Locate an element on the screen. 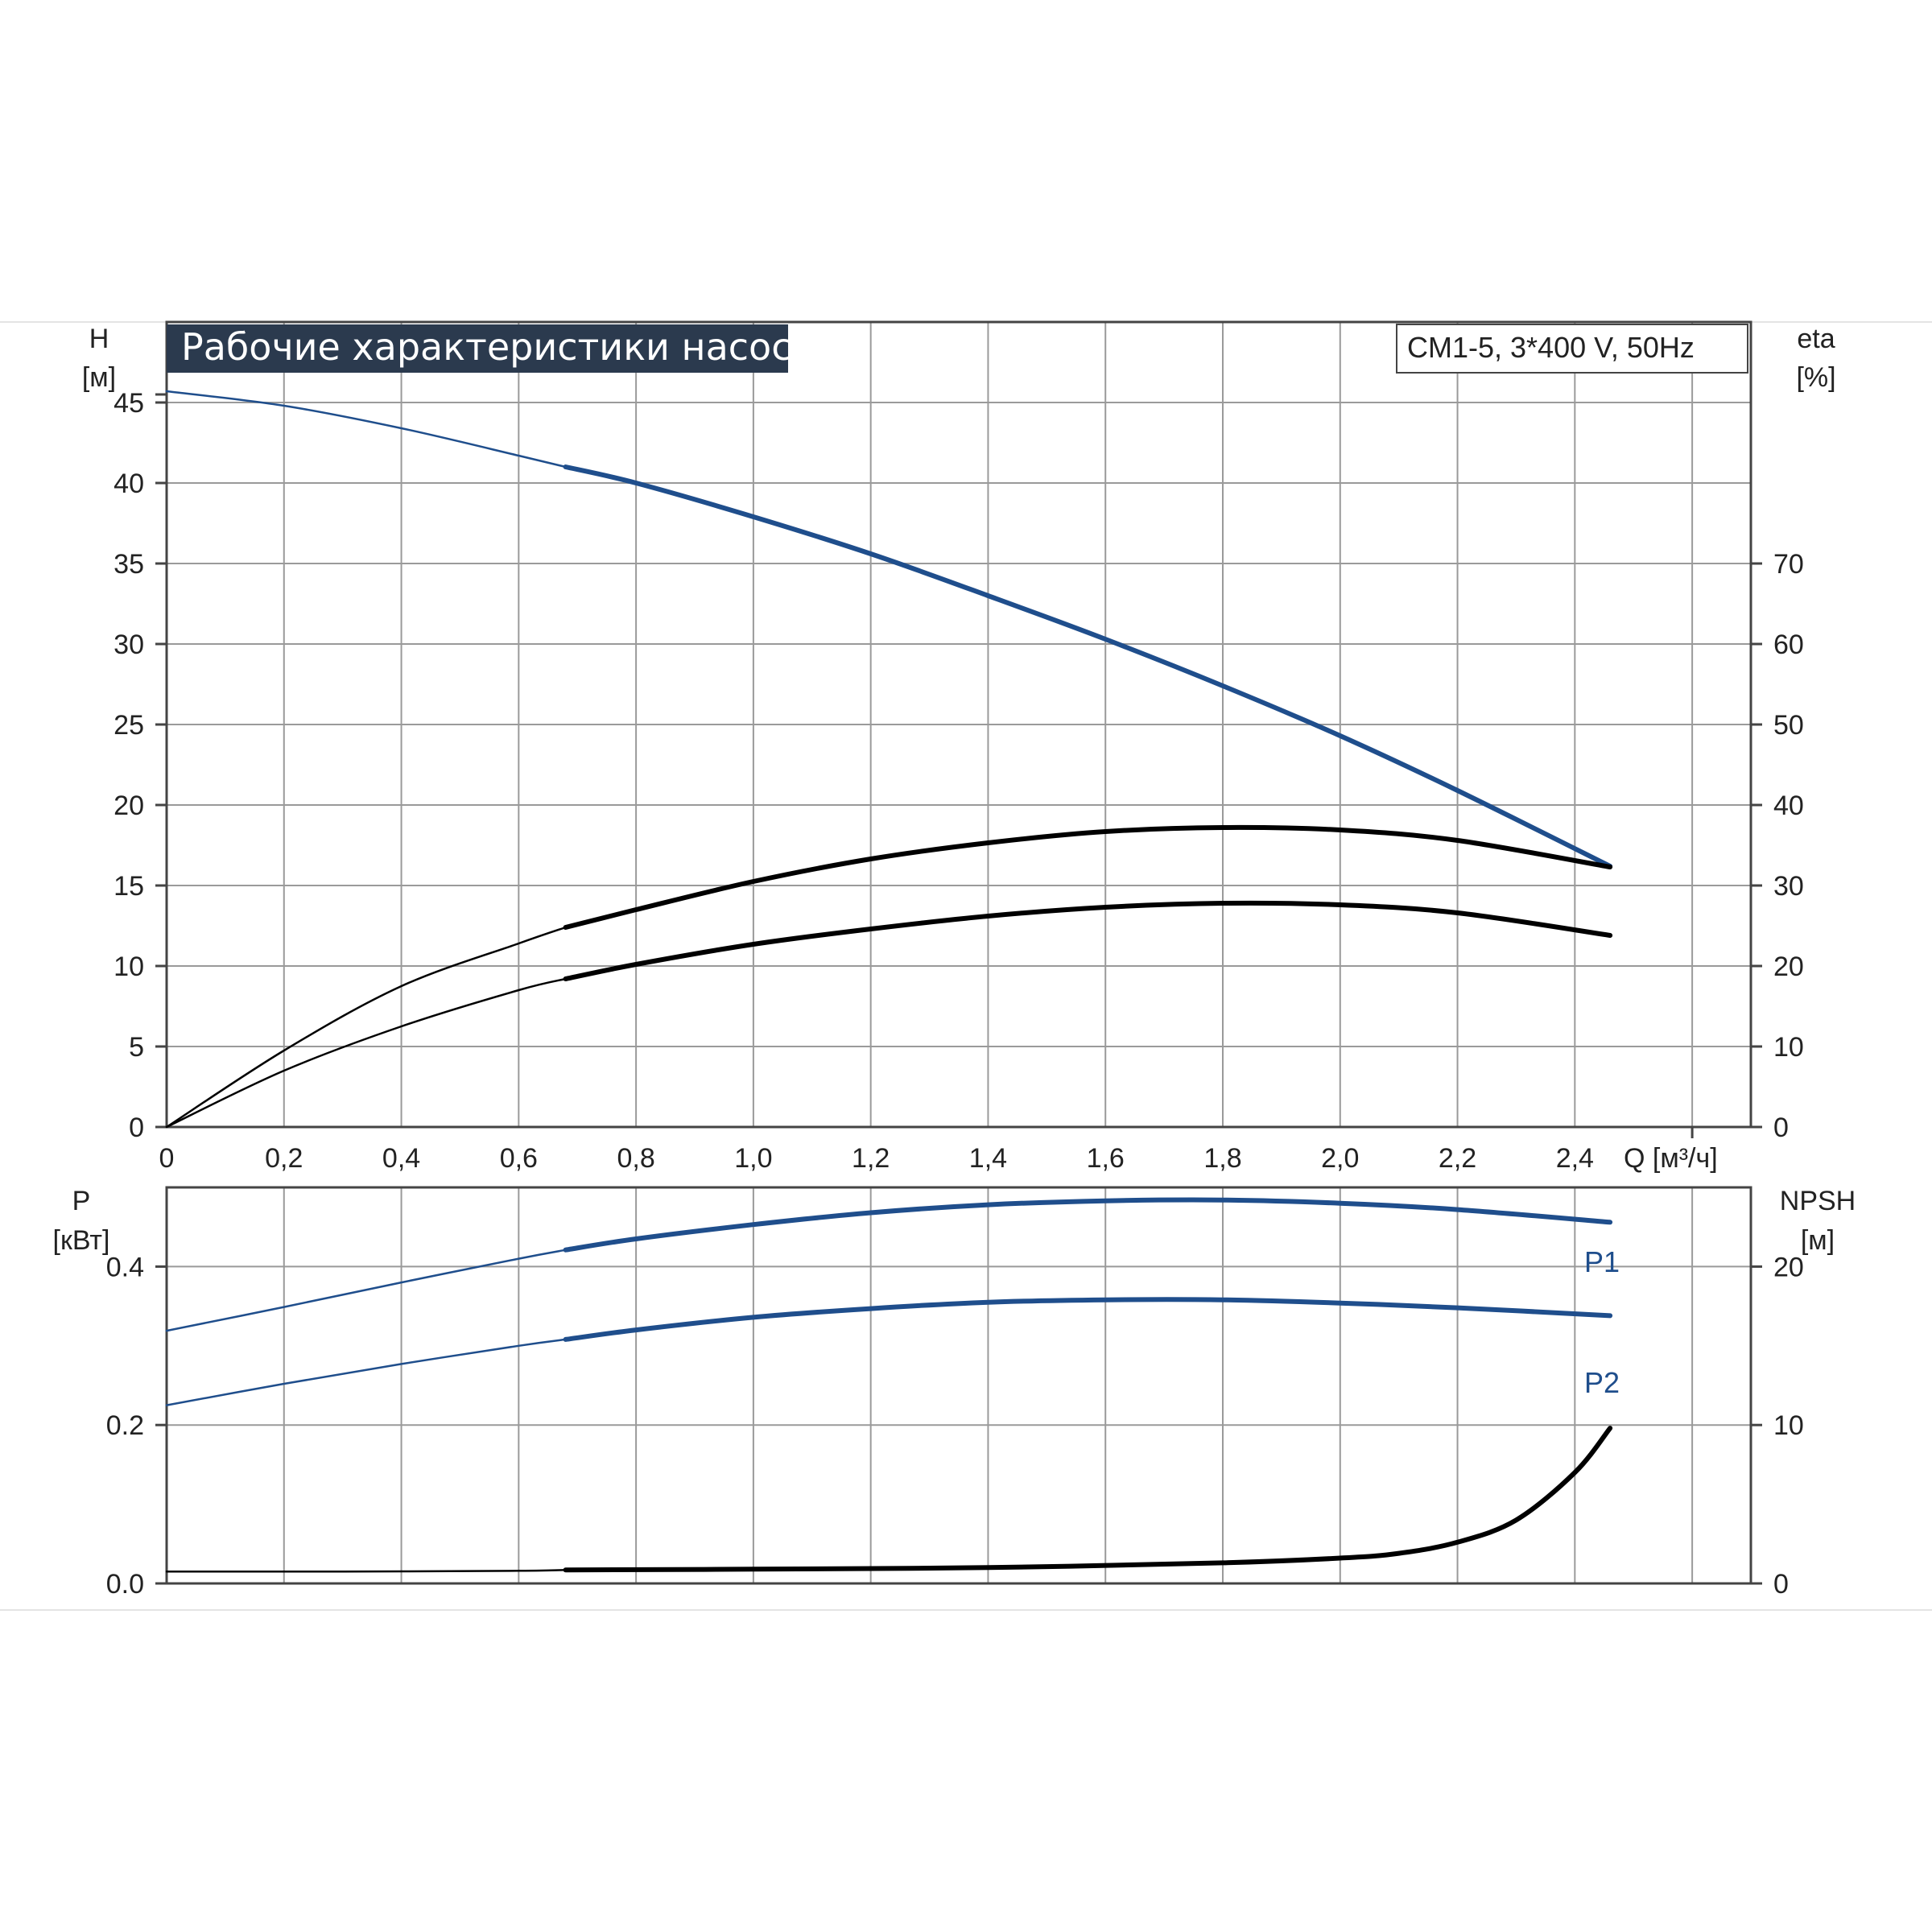 This screenshot has width=1932, height=1932. q-tick-label: 2,2 is located at coordinates (1457, 1158).